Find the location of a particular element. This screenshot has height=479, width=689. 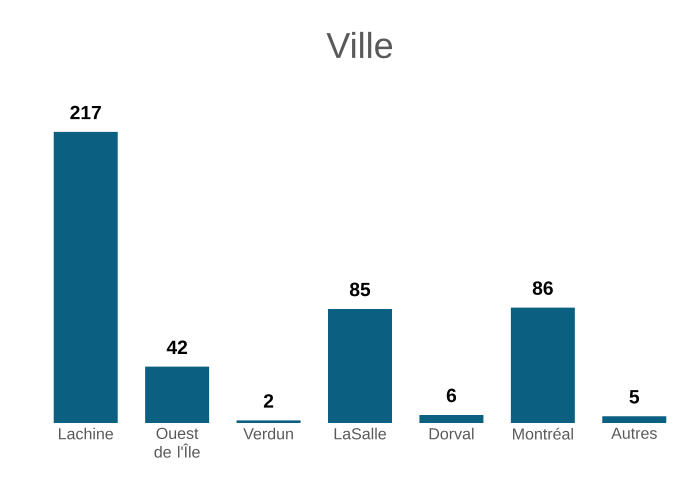

x-tick-label: Ouest de l'Île is located at coordinates (177, 443).